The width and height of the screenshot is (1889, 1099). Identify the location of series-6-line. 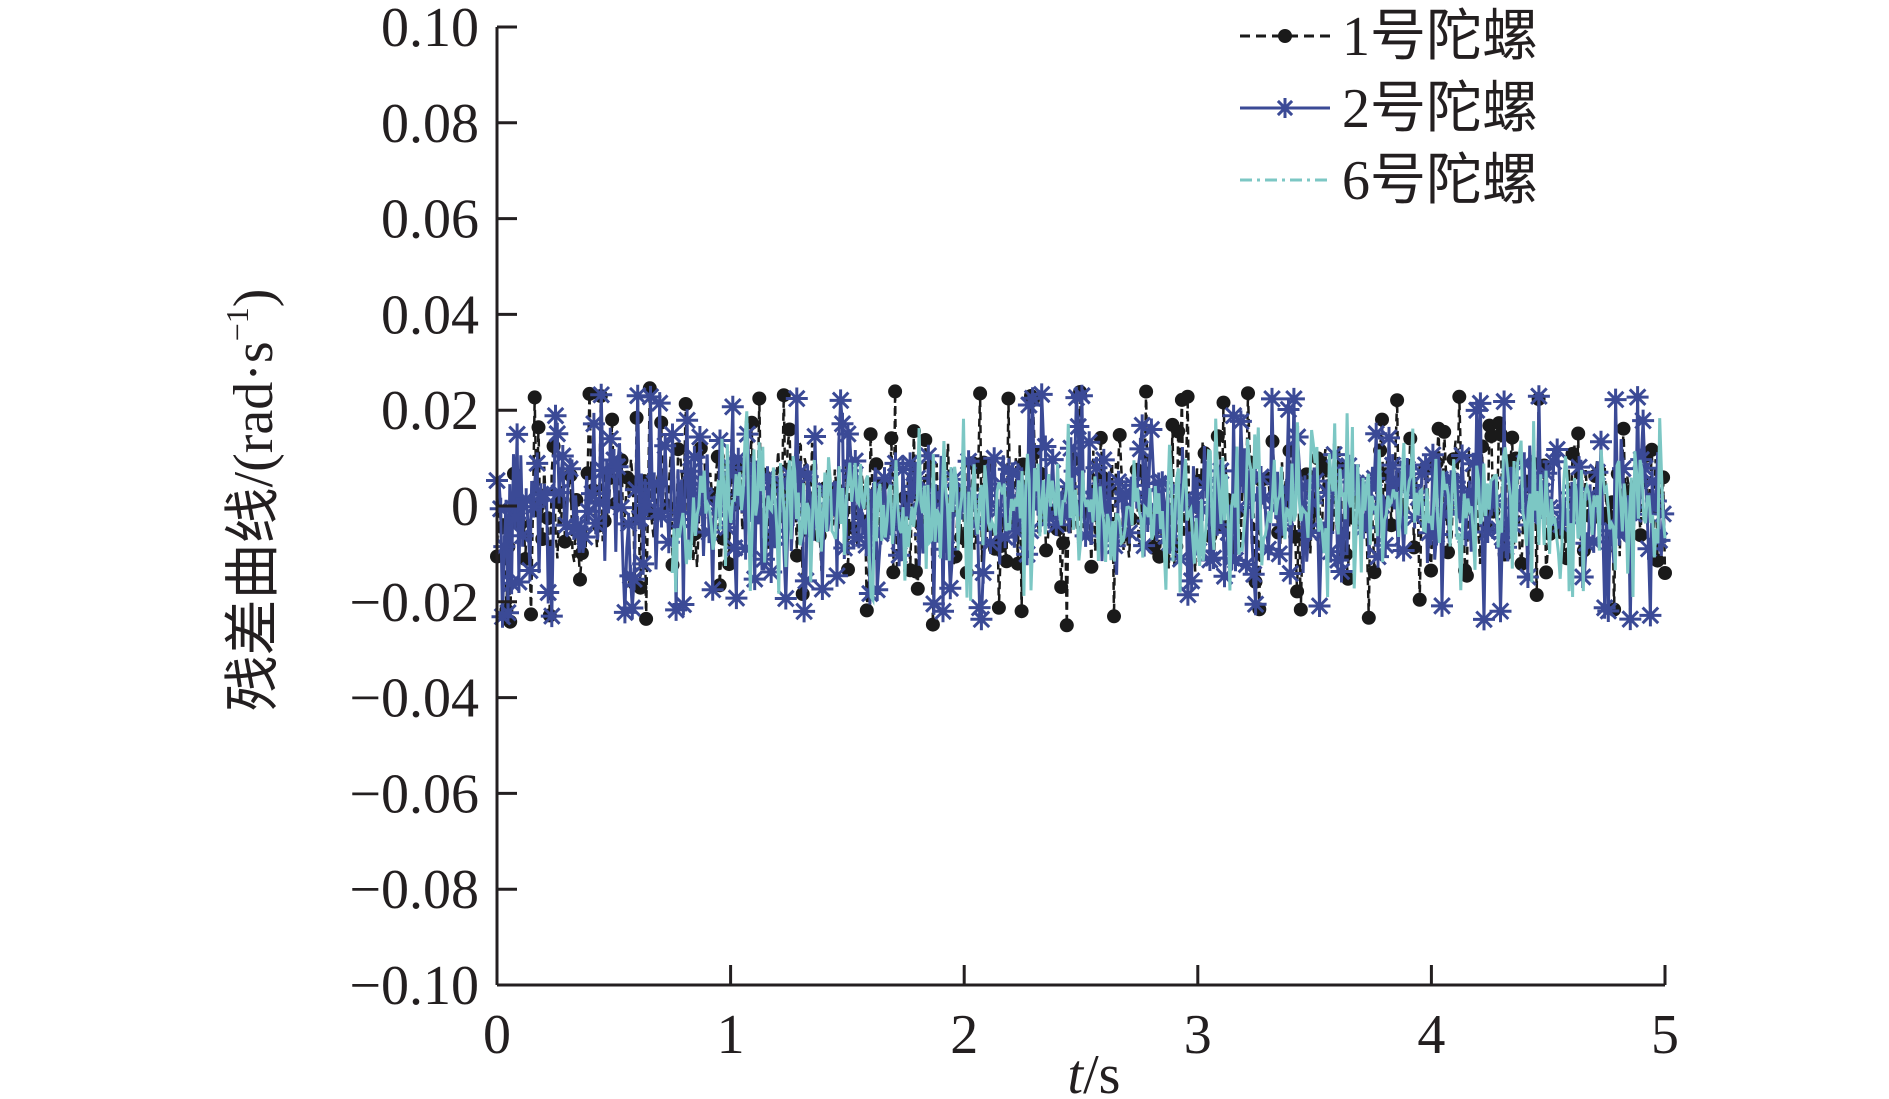
(1168, 508).